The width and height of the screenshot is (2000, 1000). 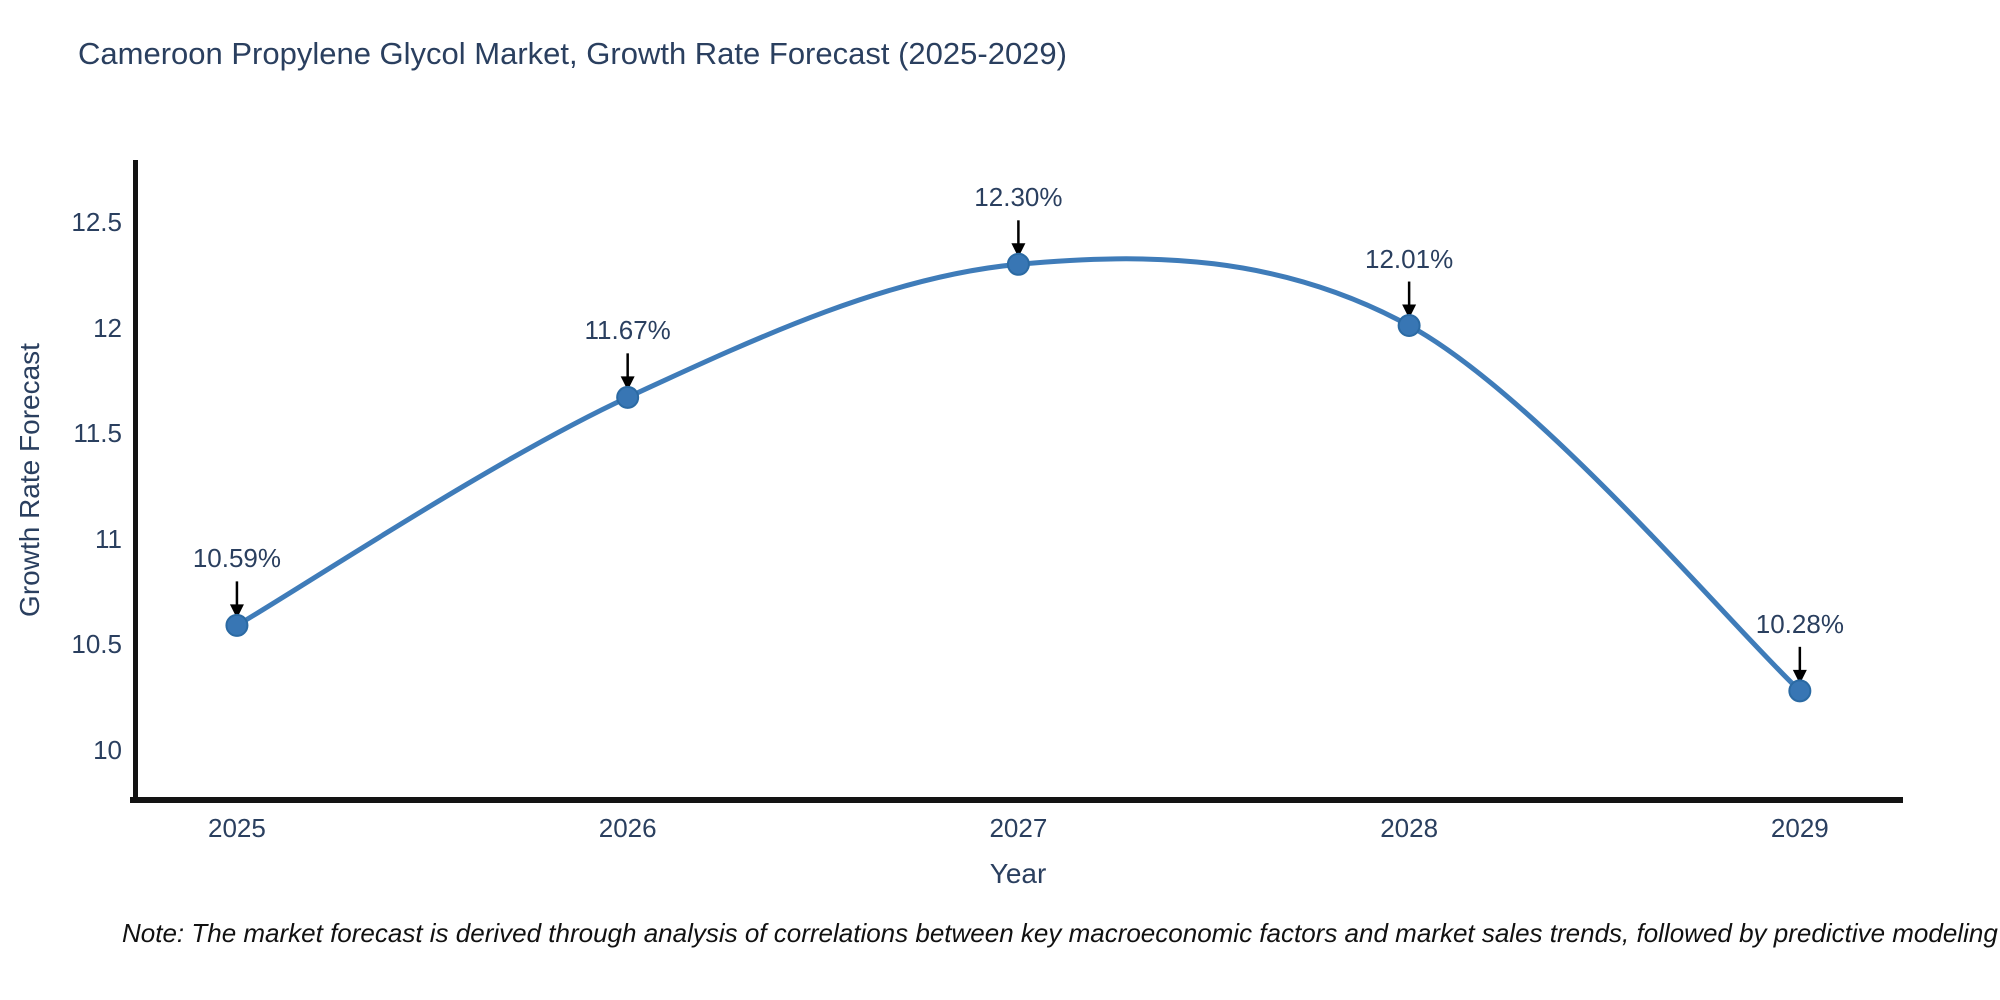 What do you see at coordinates (1018, 828) in the screenshot?
I see `x-tick-label: 2027` at bounding box center [1018, 828].